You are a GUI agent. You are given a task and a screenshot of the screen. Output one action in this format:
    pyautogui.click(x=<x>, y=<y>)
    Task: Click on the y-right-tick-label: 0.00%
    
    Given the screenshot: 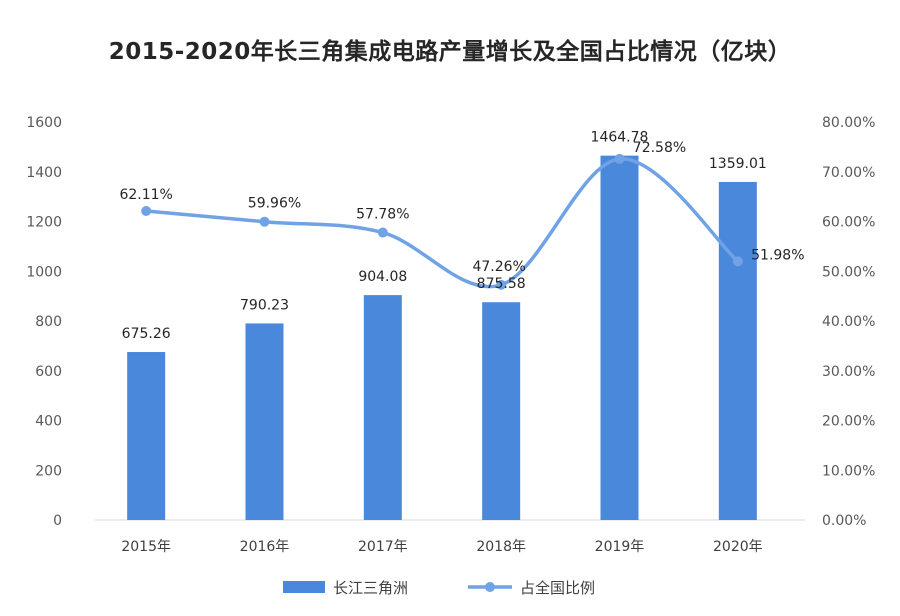 What is the action you would take?
    pyautogui.click(x=844, y=521)
    